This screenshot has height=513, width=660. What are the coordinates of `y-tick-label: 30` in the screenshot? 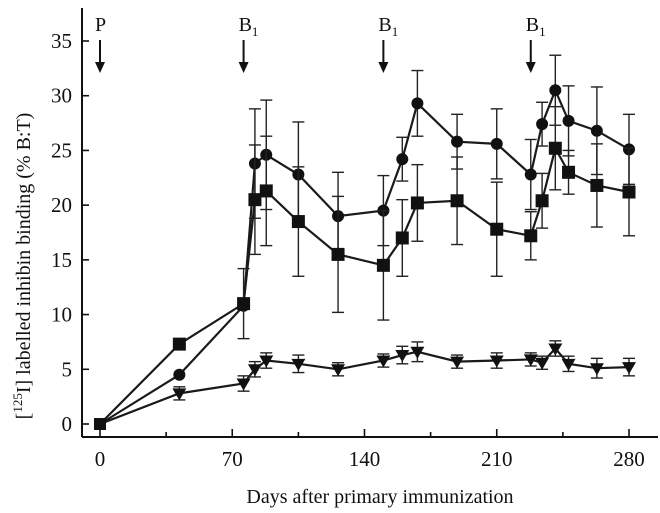 It's located at (61, 96).